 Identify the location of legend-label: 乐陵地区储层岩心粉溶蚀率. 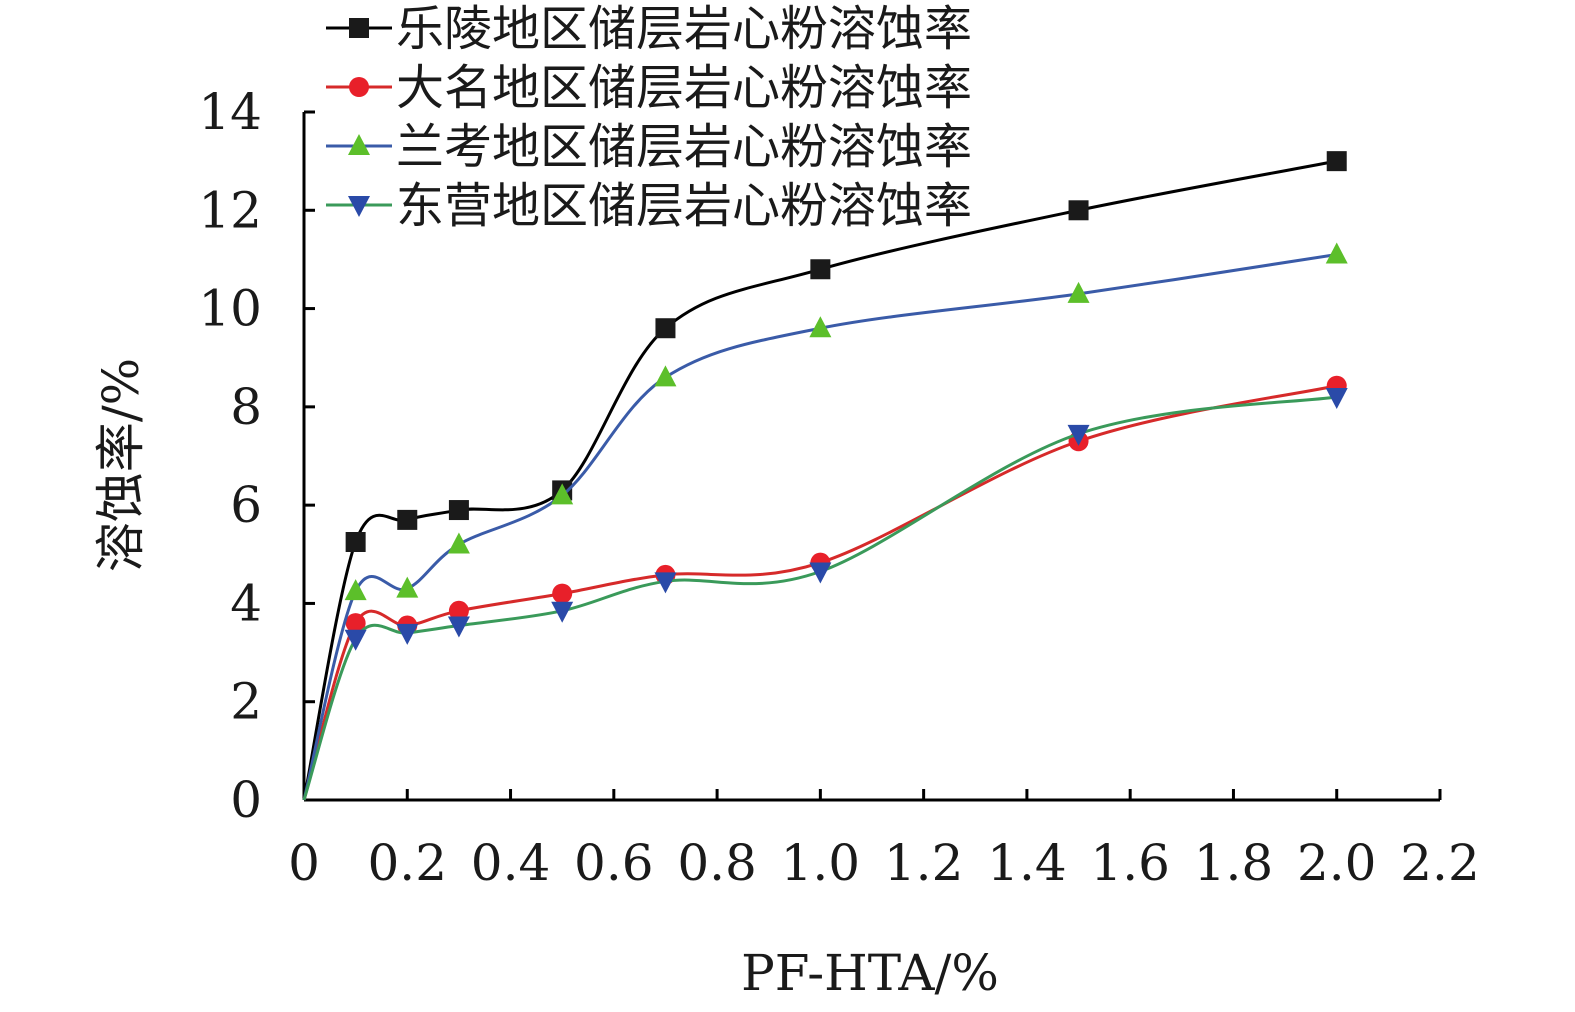
(684, 29).